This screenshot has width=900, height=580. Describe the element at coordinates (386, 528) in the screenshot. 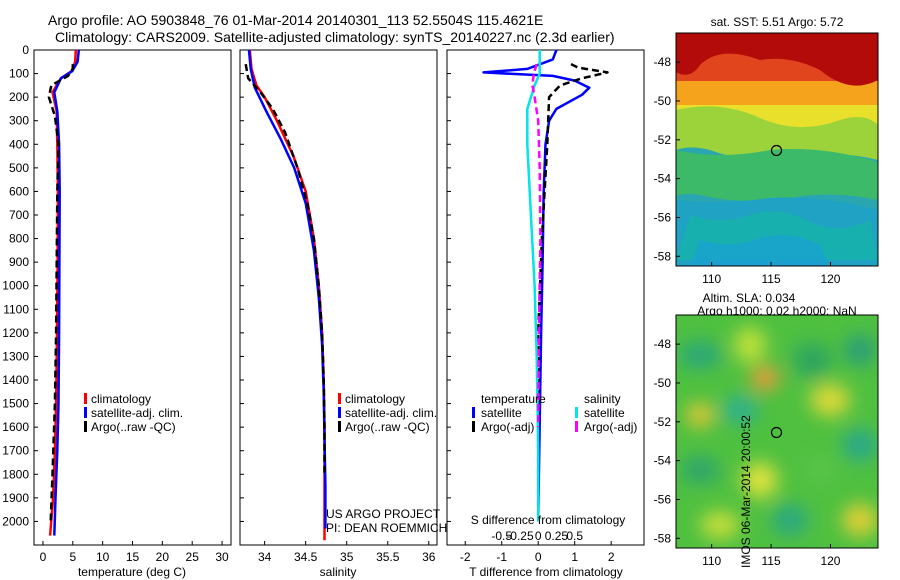

I see `credit-line-2: PI: DEAN ROEMMICH` at that location.